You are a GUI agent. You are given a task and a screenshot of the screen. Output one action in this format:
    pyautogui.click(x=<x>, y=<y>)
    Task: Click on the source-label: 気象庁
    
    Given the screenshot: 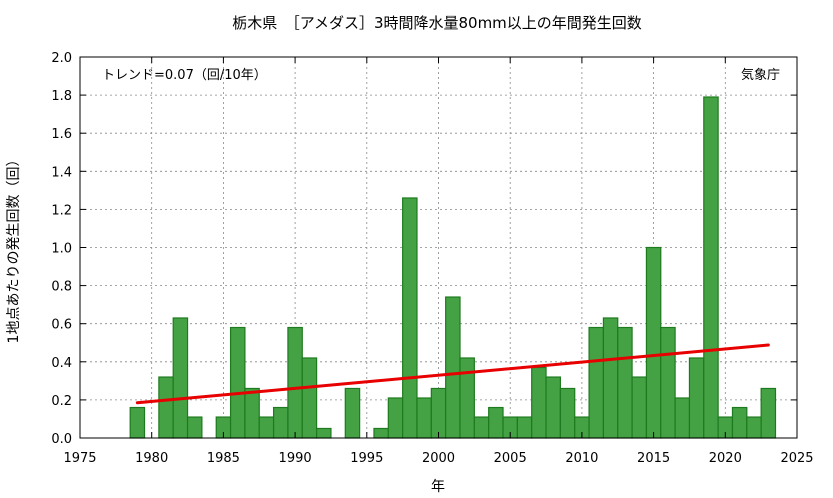 What is the action you would take?
    pyautogui.click(x=760, y=75)
    